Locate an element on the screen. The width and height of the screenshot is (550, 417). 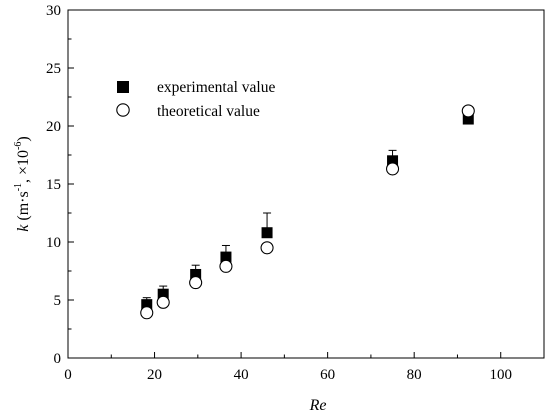
y-axis-title-scale: , ×10 is located at coordinates (23, 166).